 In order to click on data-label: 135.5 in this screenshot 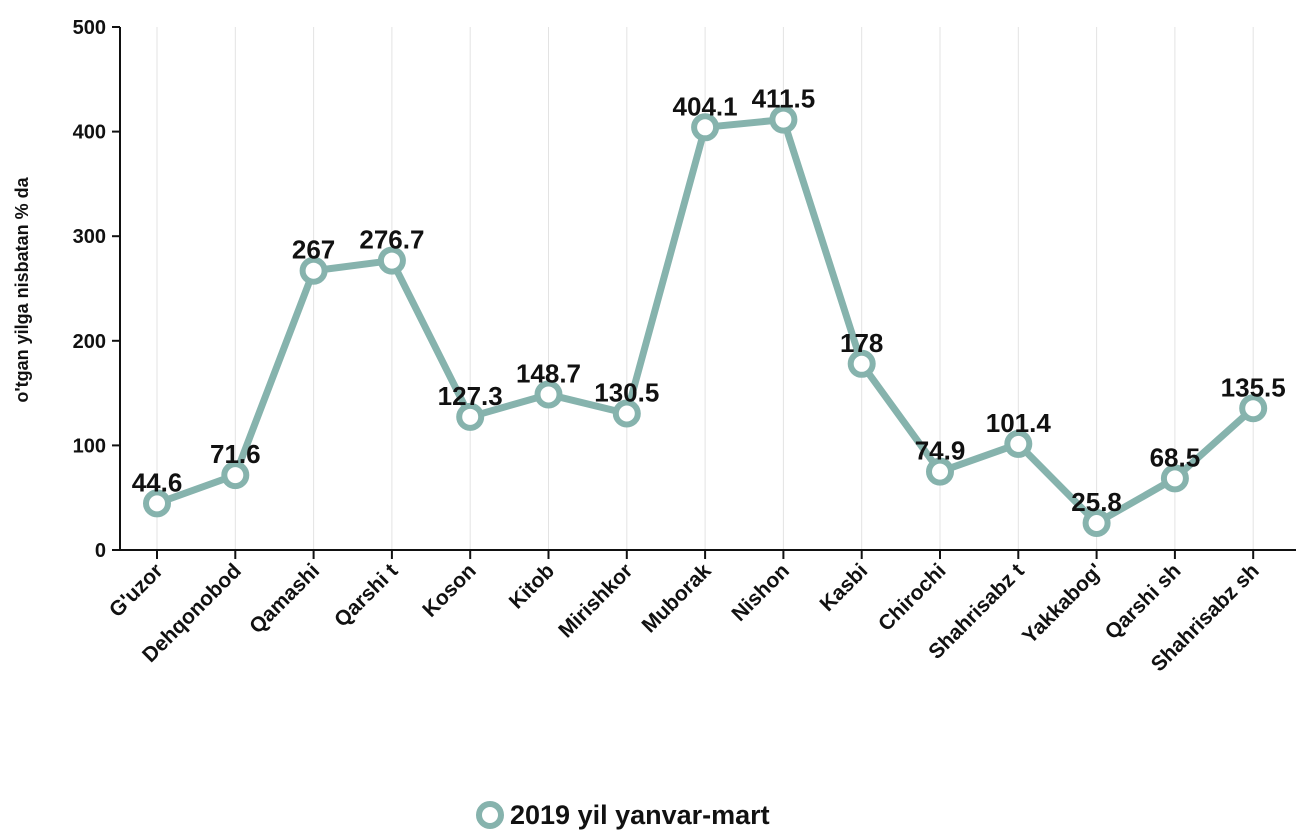, I will do `click(1253, 387)`.